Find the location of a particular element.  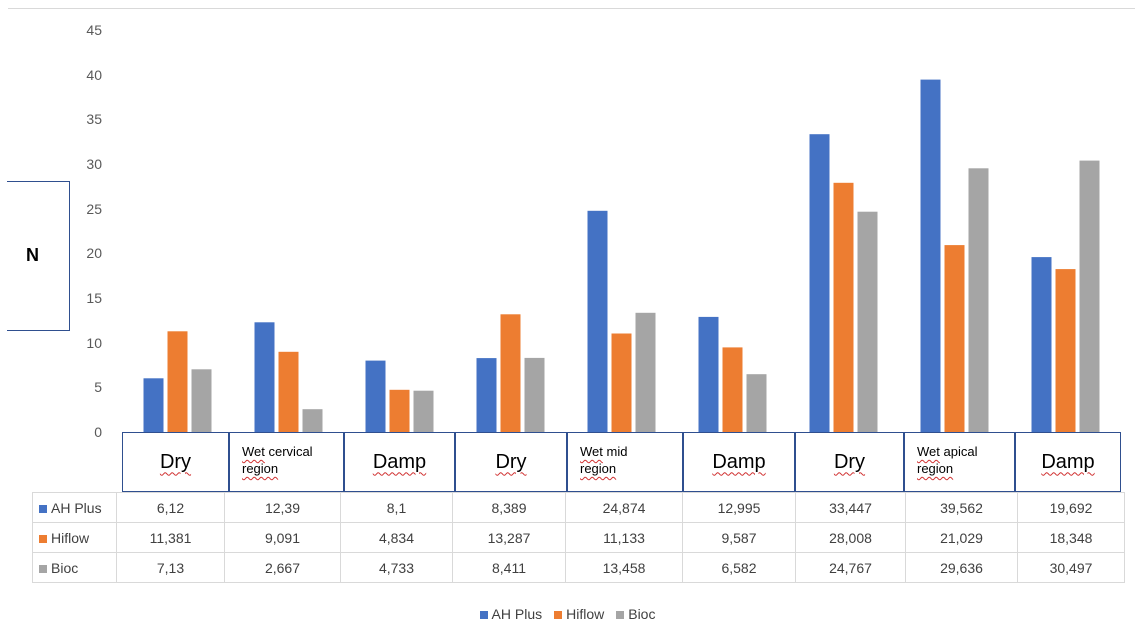

data-table-cell: 29,636 is located at coordinates (961, 567).